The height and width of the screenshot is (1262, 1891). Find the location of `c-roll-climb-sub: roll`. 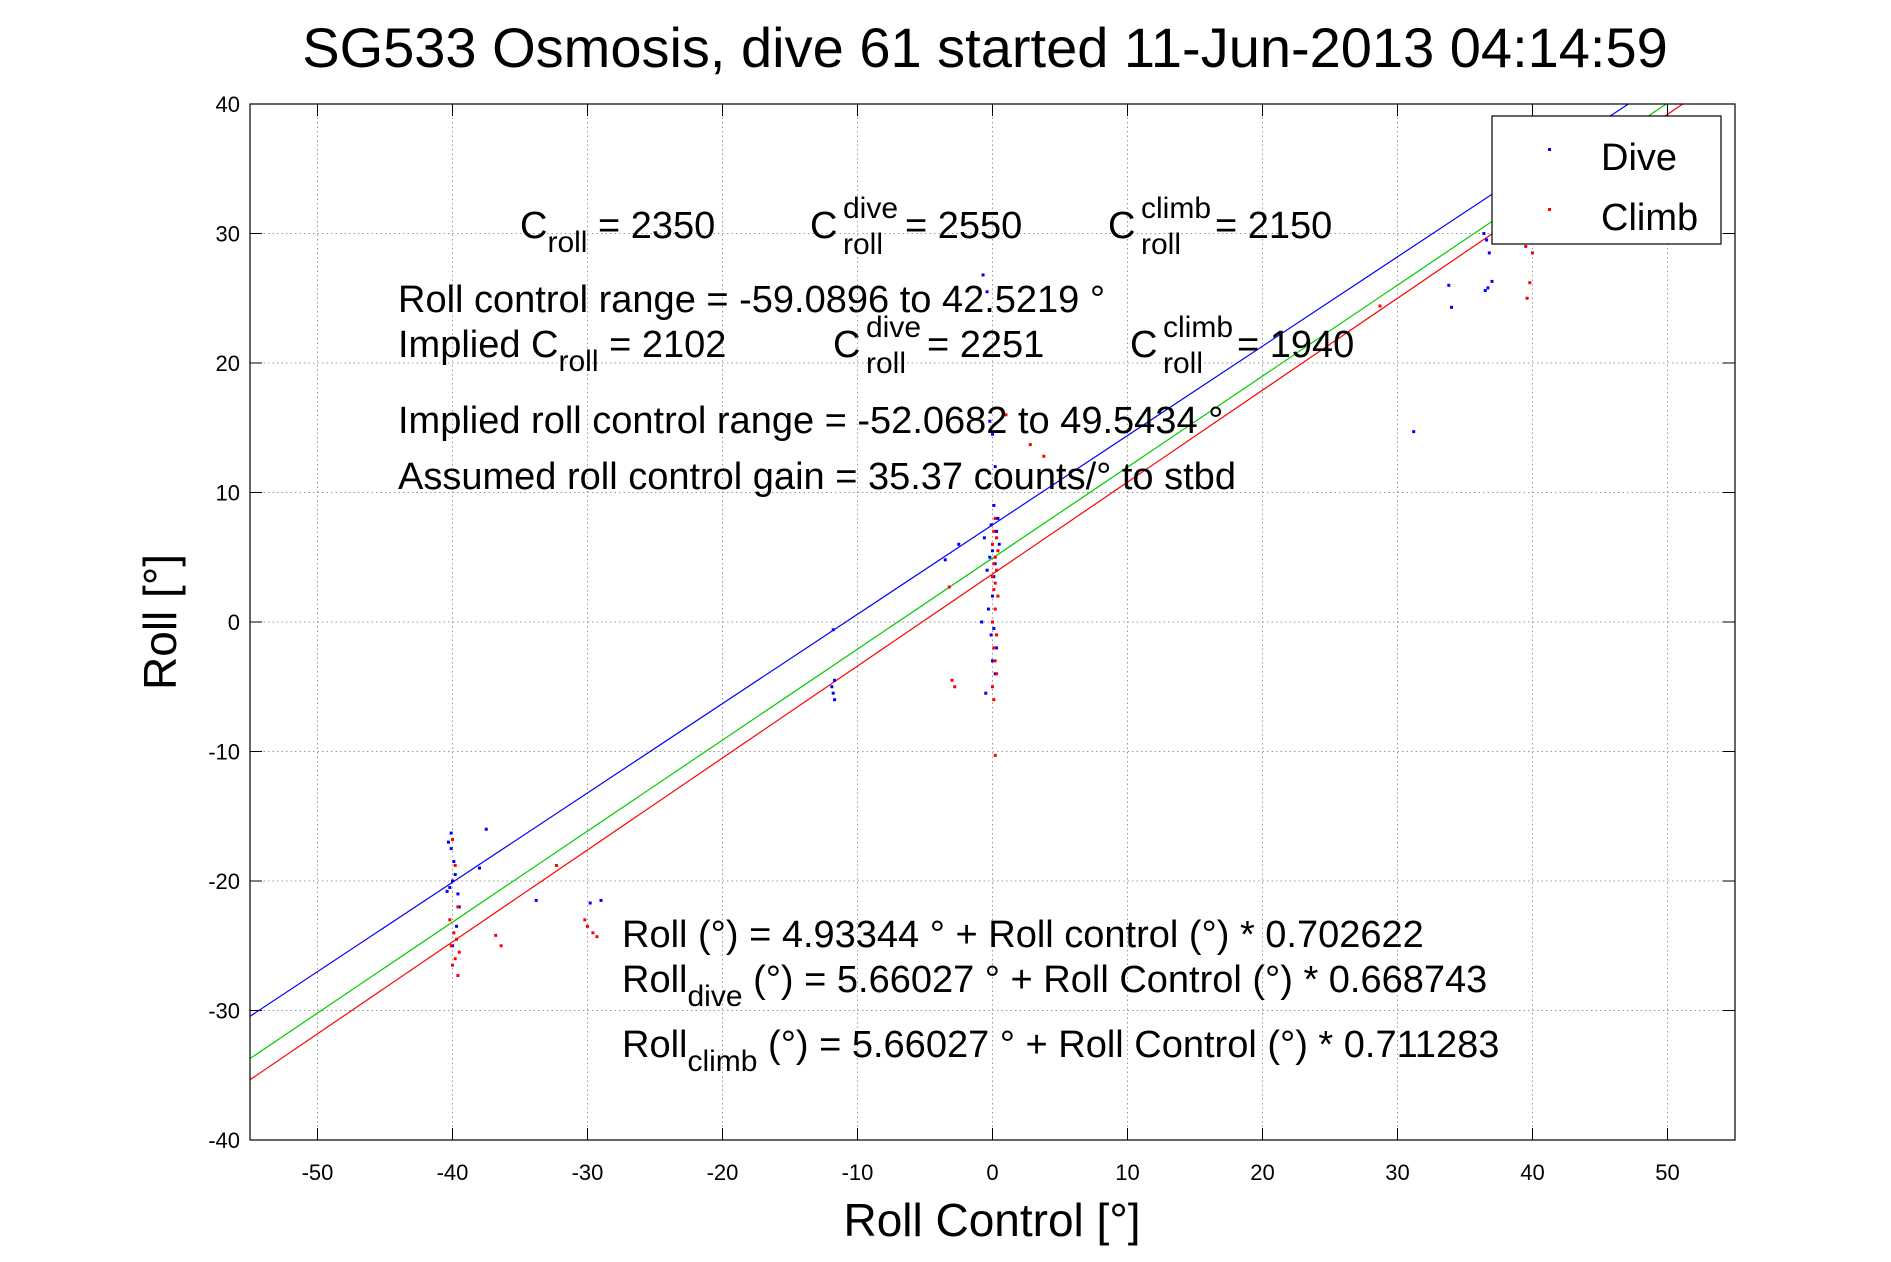

c-roll-climb-sub: roll is located at coordinates (1161, 244).